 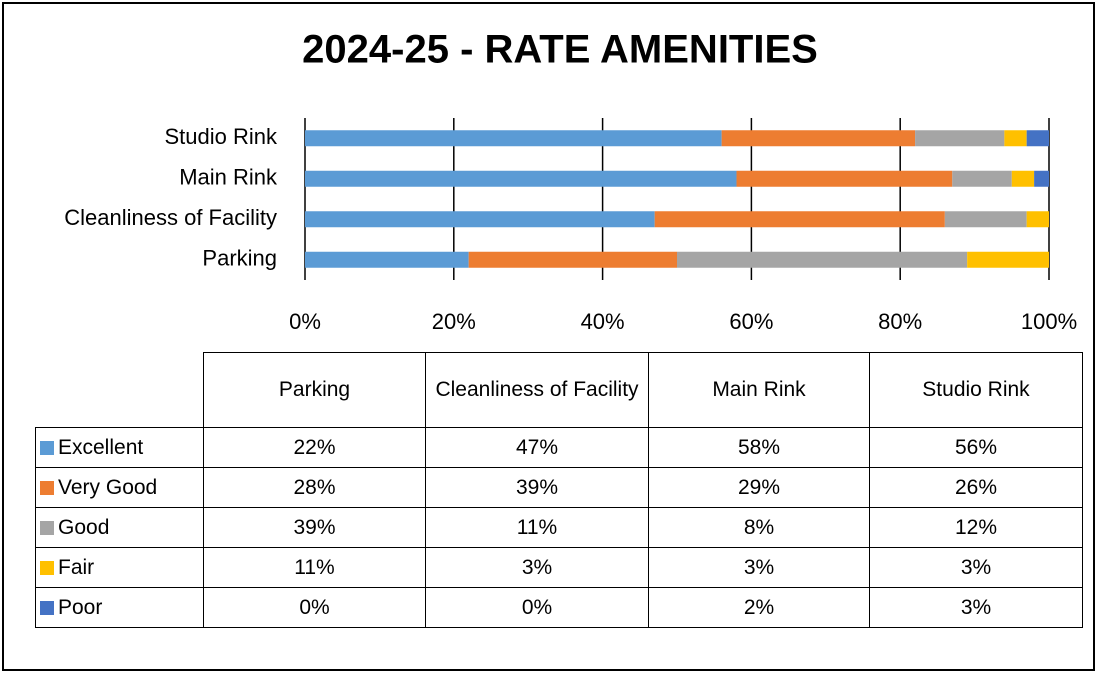 I want to click on x-tick-label: 0%, so click(x=305, y=321).